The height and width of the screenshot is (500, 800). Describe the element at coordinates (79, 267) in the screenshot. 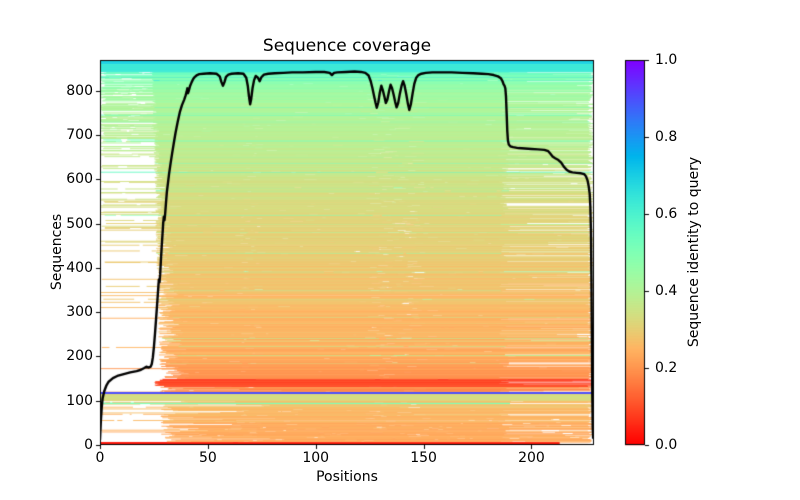

I see `y-tick-label: 400` at that location.